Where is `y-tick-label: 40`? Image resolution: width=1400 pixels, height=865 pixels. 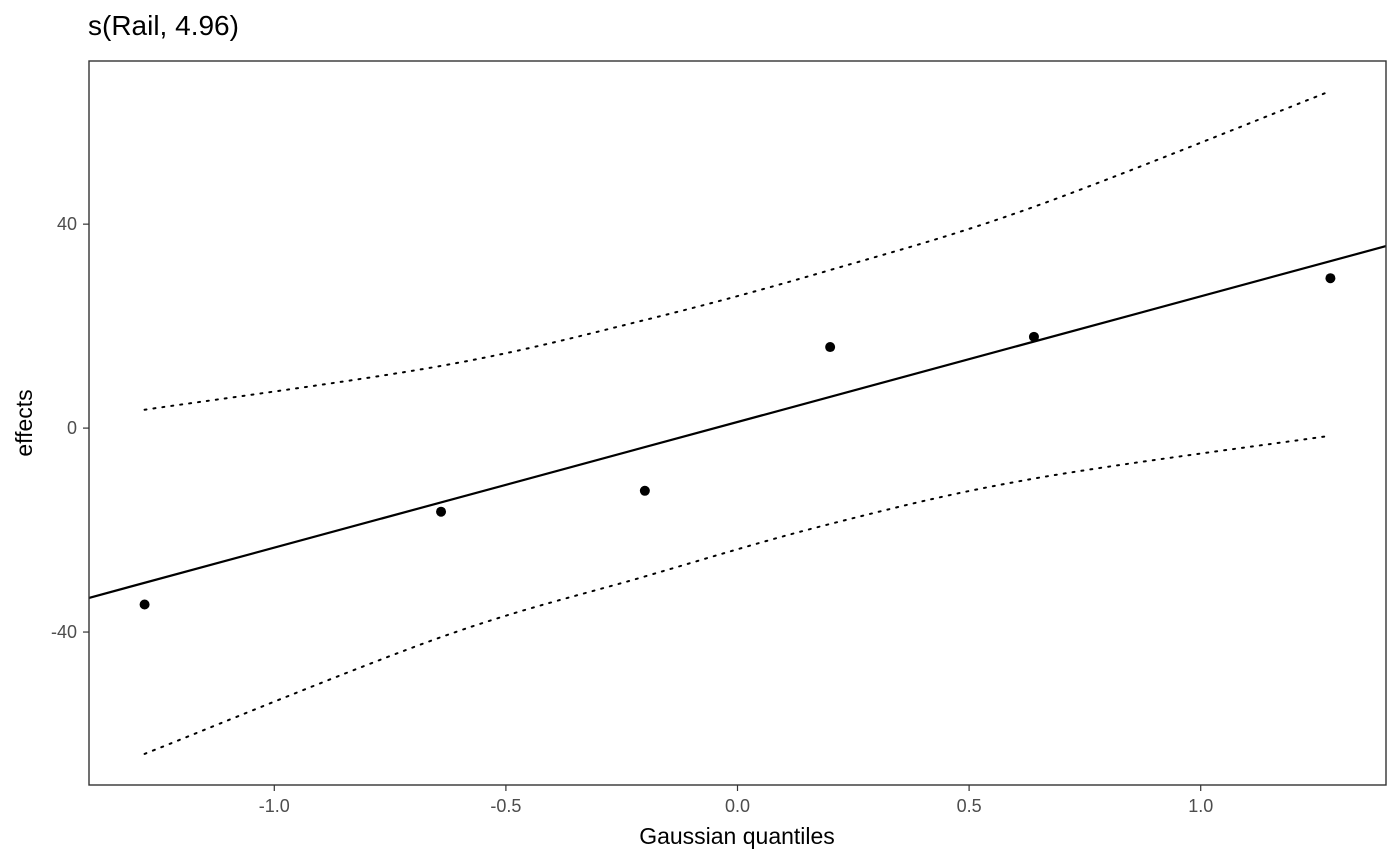 y-tick-label: 40 is located at coordinates (67, 224).